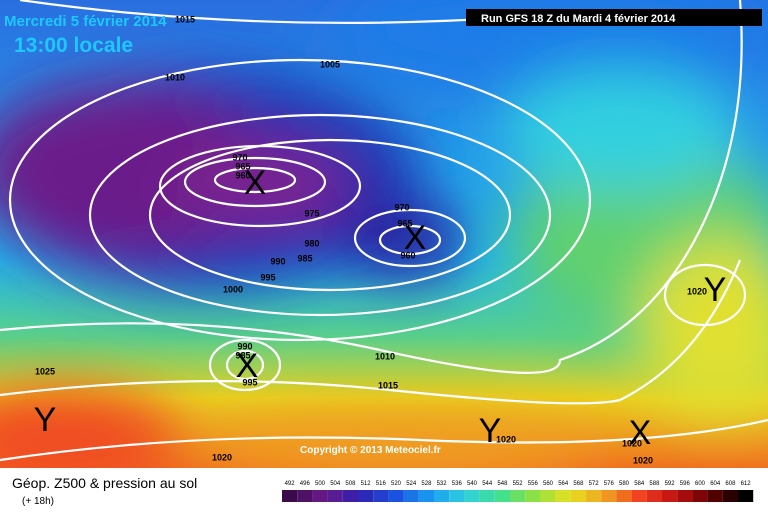 This screenshot has height=517, width=768. I want to click on scale-label: 536, so click(457, 484).